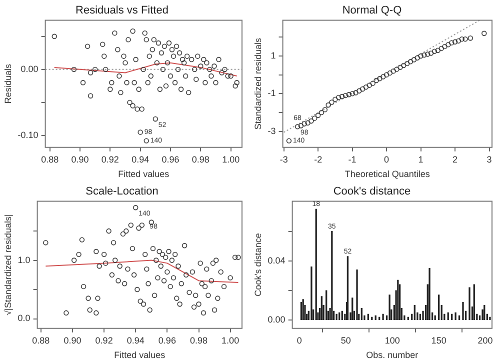  I want to click on x-tick-label: 1, so click(421, 159).